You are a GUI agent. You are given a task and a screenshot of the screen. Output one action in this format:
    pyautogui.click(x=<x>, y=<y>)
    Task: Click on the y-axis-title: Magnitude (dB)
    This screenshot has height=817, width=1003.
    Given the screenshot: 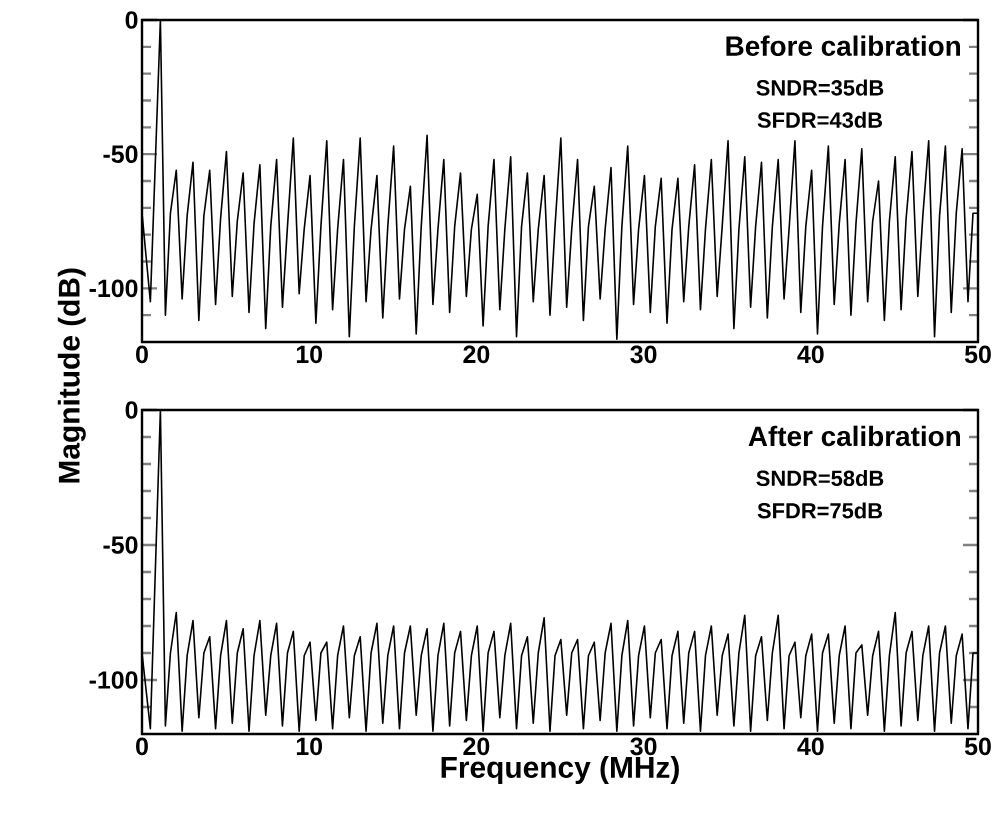 What is the action you would take?
    pyautogui.click(x=71, y=375)
    